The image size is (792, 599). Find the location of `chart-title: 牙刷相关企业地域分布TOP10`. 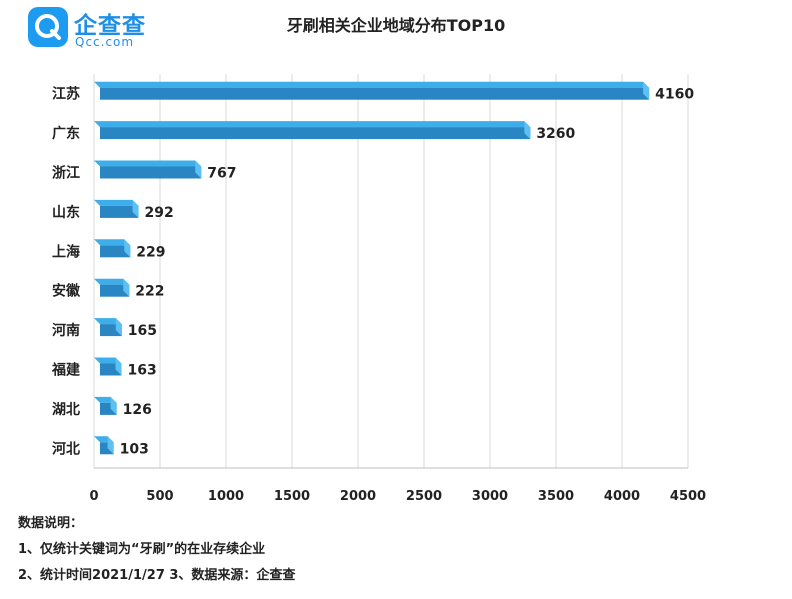

chart-title: 牙刷相关企业地域分布TOP10 is located at coordinates (396, 25).